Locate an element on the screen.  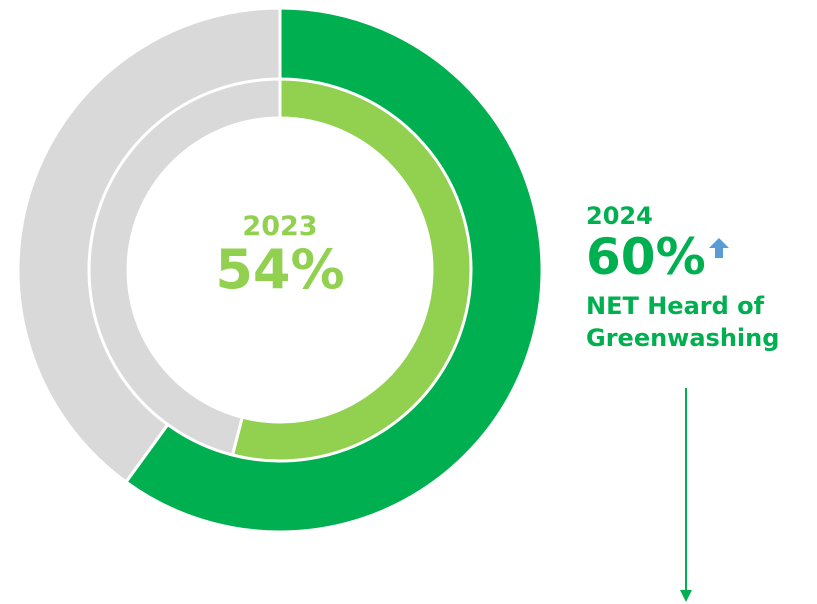
pointer-arrow-head is located at coordinates (686, 596).